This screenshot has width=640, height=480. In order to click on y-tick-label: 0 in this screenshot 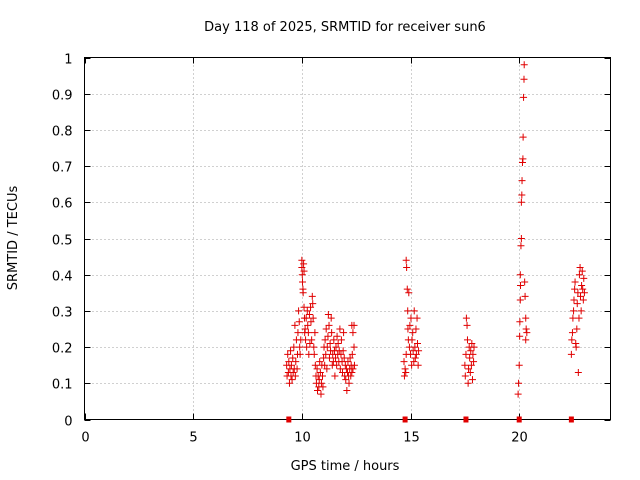, I will do `click(68, 422)`.